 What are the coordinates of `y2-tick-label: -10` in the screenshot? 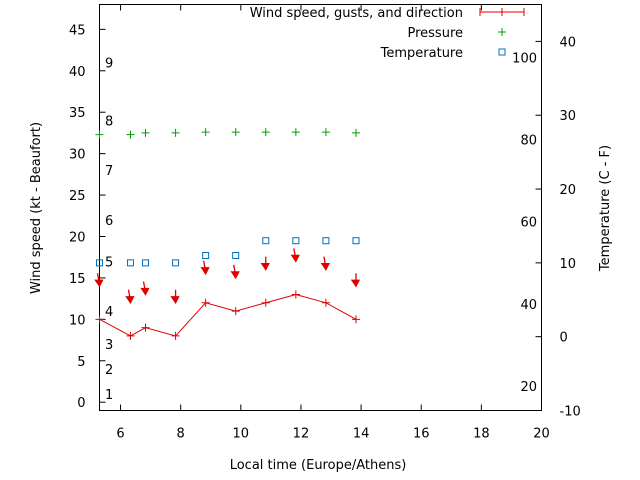 It's located at (570, 412).